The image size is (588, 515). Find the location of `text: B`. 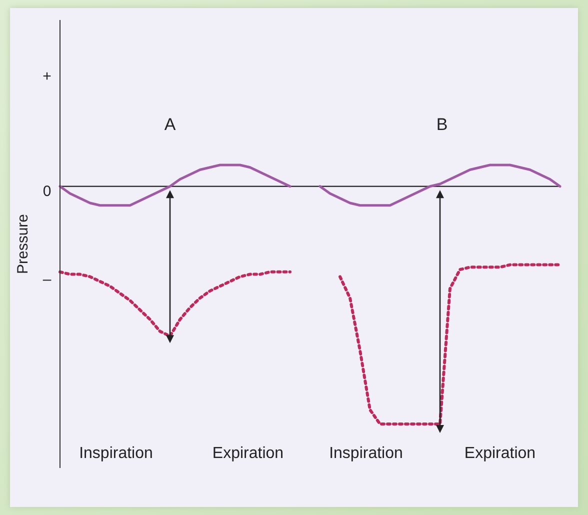

text: B is located at coordinates (442, 124).